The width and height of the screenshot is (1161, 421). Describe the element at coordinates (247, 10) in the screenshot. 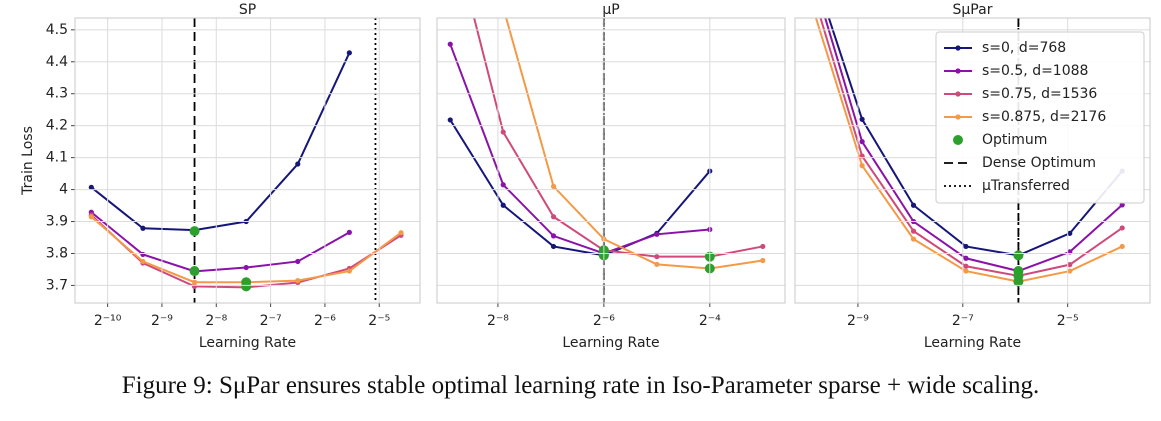

I see `panel-title: SP` at that location.